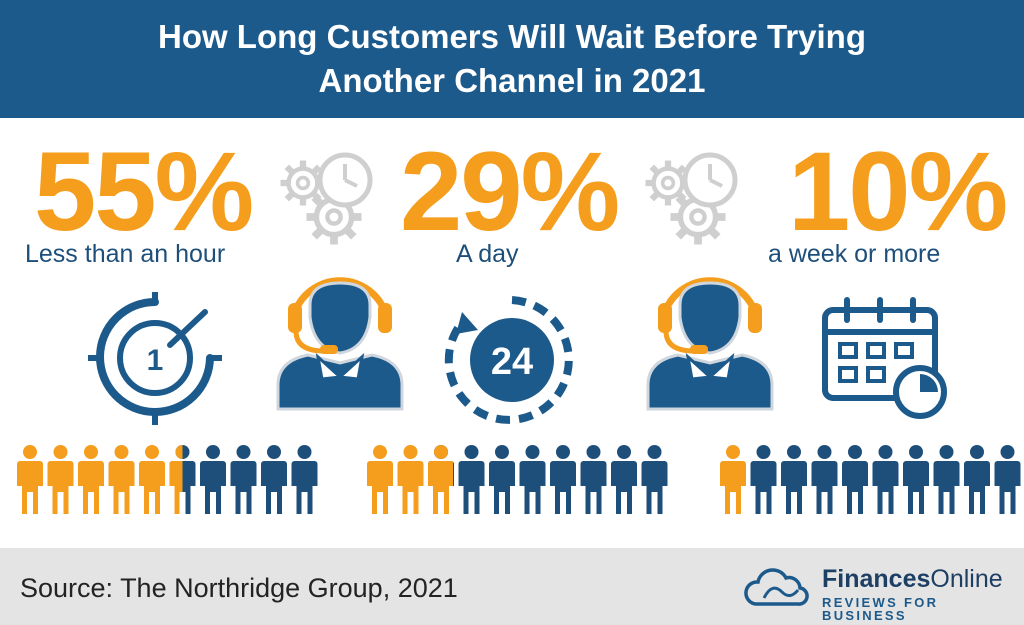 The image size is (1024, 625). I want to click on people-rows, so click(519, 479).